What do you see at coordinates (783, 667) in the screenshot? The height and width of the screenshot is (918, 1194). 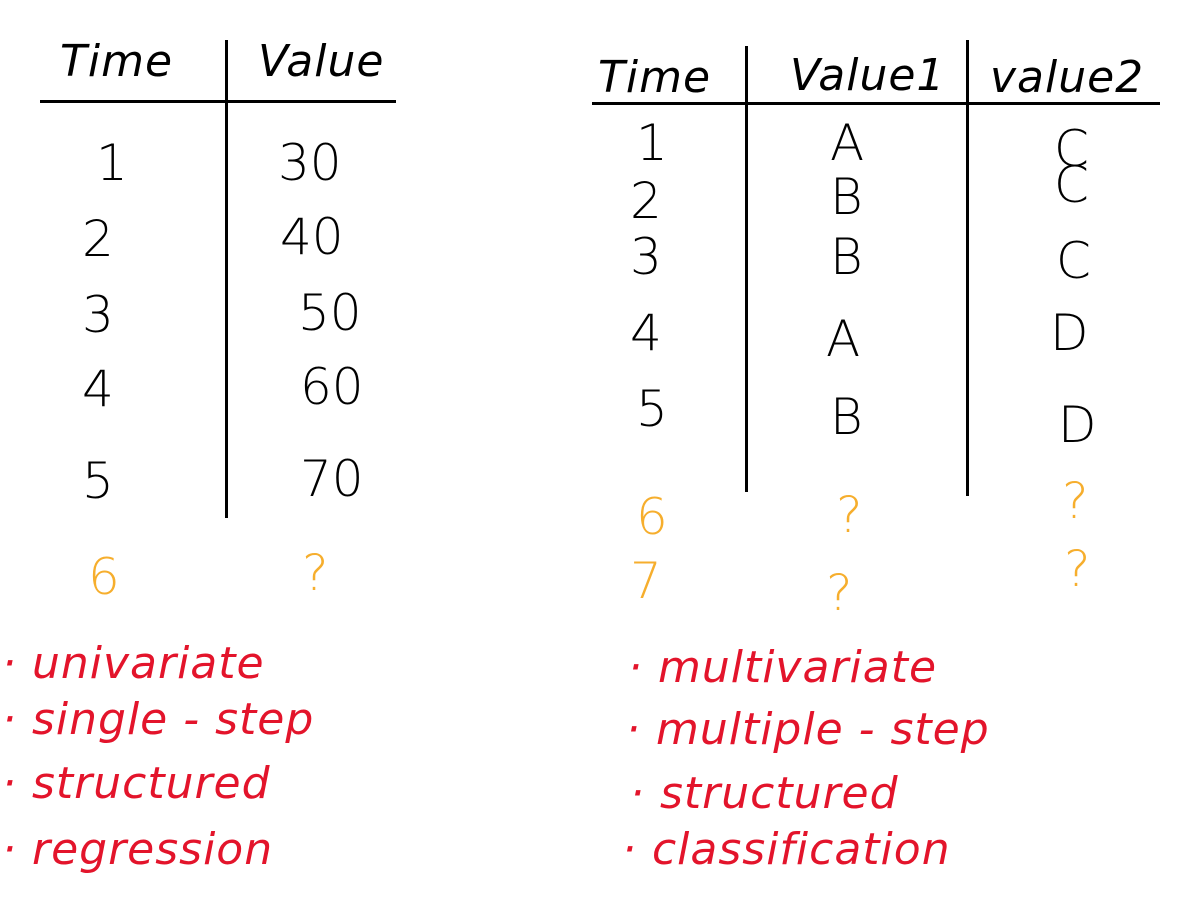 I see `right-note: · multivariate` at bounding box center [783, 667].